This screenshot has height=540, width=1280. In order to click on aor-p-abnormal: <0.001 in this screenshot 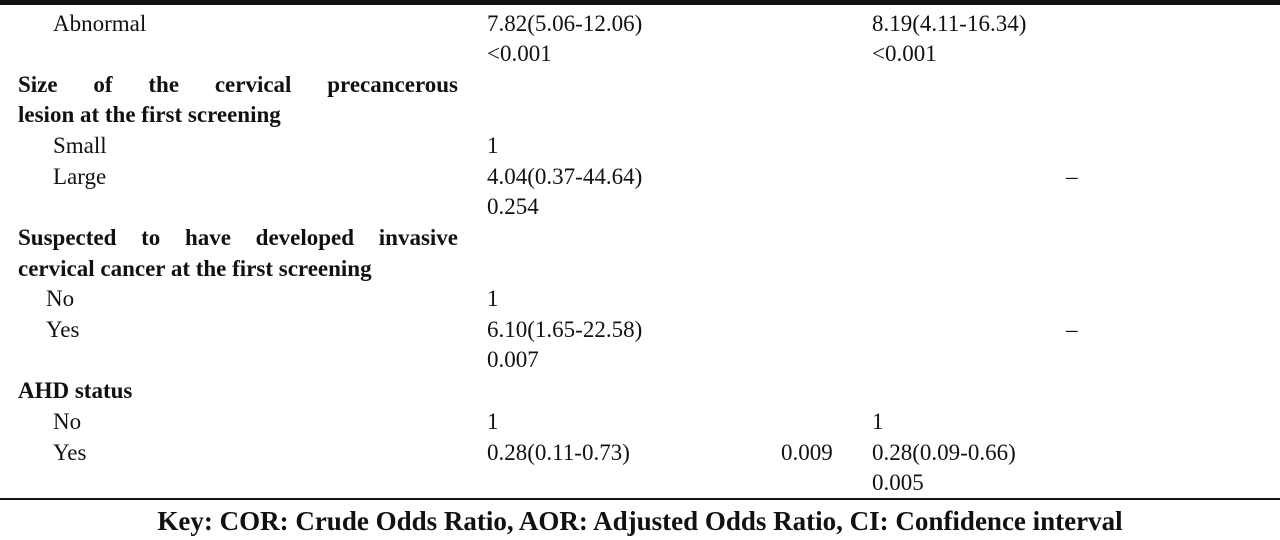, I will do `click(904, 53)`.